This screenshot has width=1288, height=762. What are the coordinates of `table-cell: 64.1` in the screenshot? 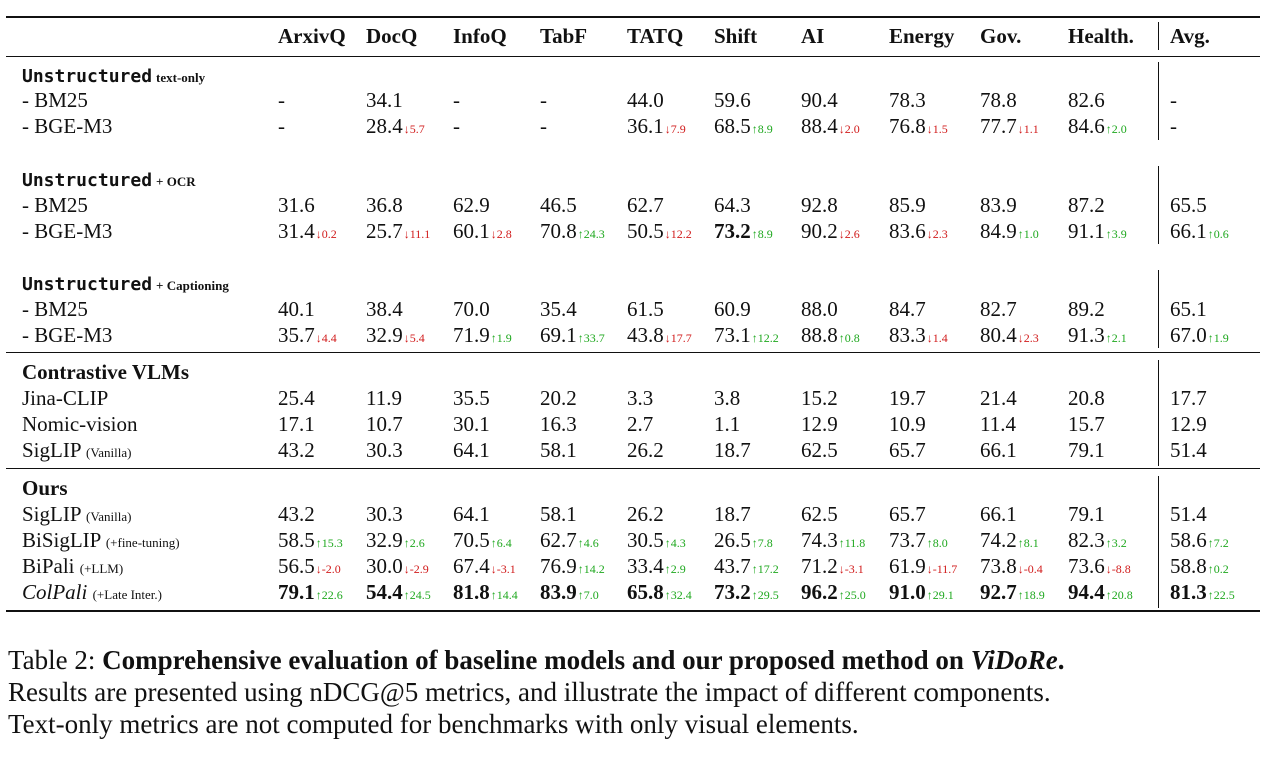 It's located at (471, 514).